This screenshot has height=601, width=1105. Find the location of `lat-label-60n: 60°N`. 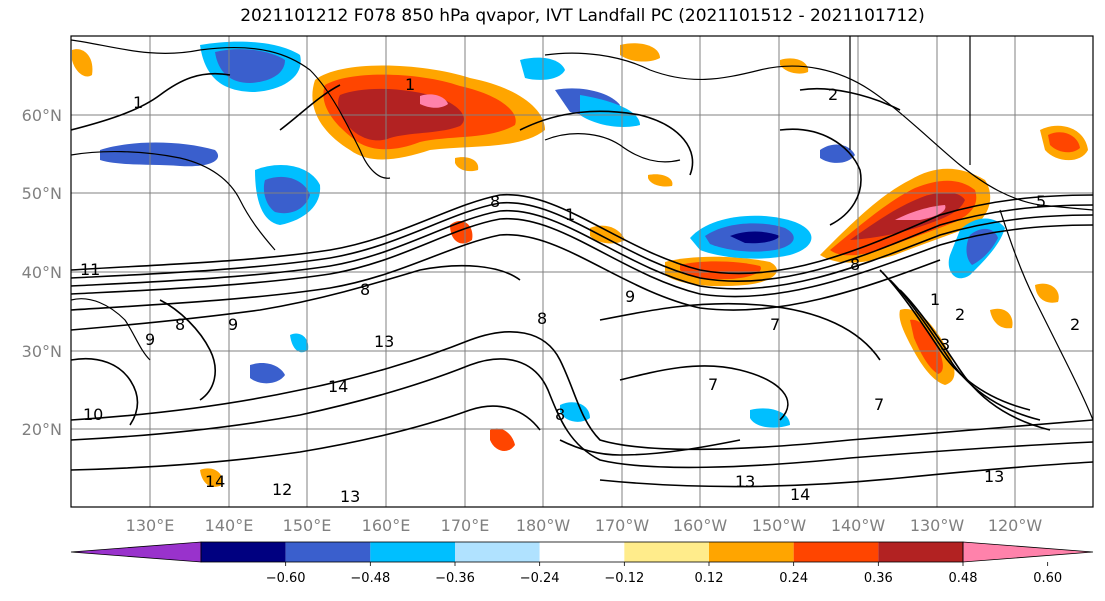

lat-label-60n: 60°N is located at coordinates (42, 115).